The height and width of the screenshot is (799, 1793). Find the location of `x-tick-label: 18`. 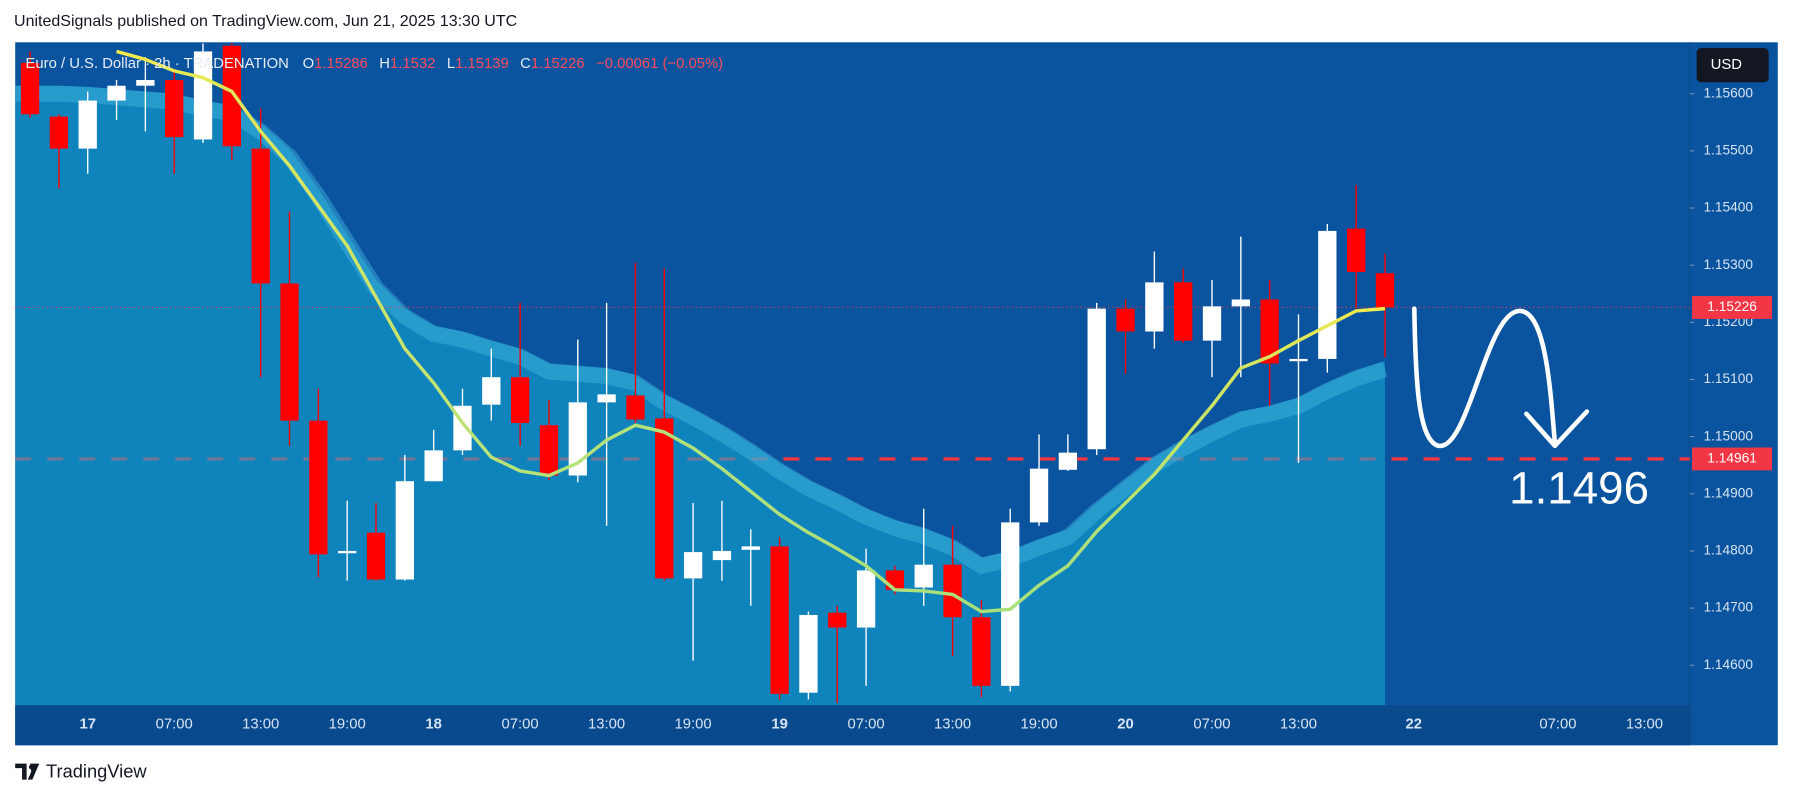

x-tick-label: 18 is located at coordinates (433, 725).